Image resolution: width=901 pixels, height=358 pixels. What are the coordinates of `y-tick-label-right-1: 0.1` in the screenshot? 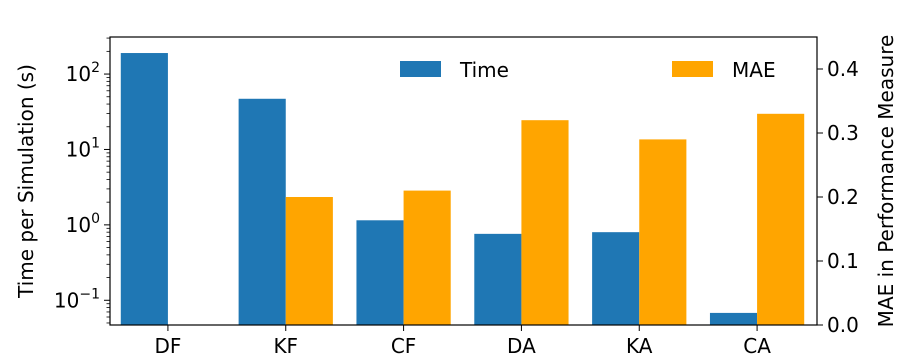 It's located at (843, 261).